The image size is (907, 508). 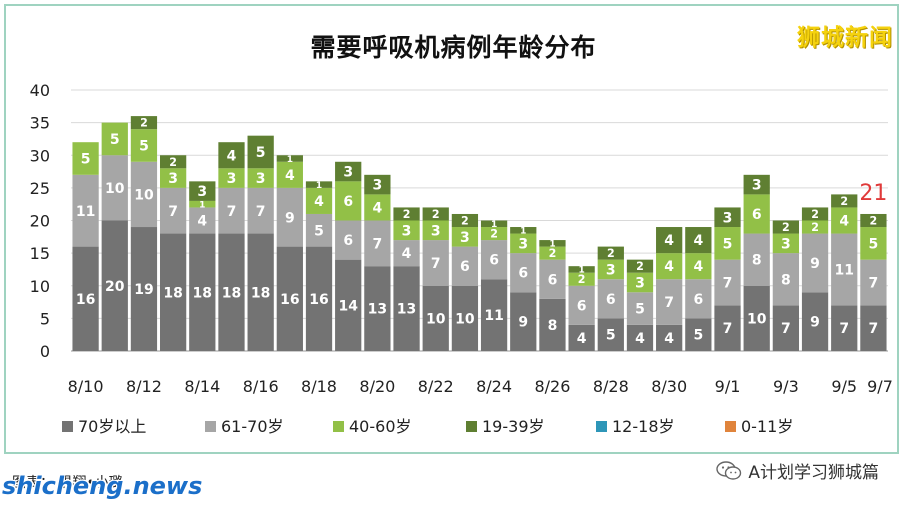 I want to click on x-tick-label: 9/1, so click(x=728, y=386).